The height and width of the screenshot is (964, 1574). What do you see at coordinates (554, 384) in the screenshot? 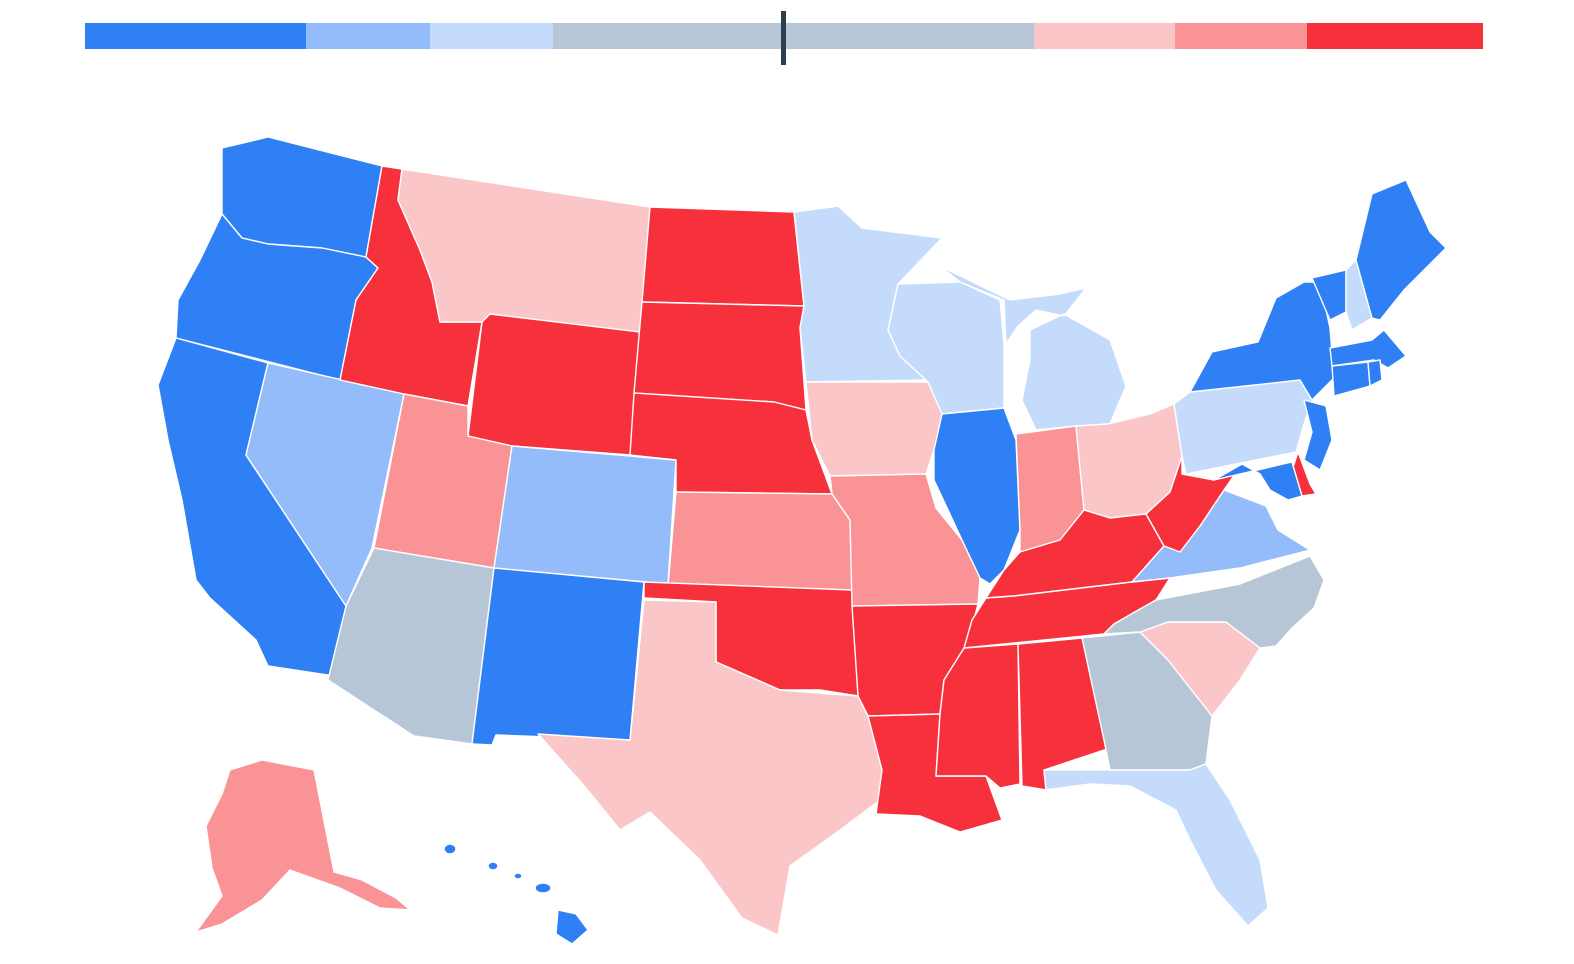
I see `state-wy` at bounding box center [554, 384].